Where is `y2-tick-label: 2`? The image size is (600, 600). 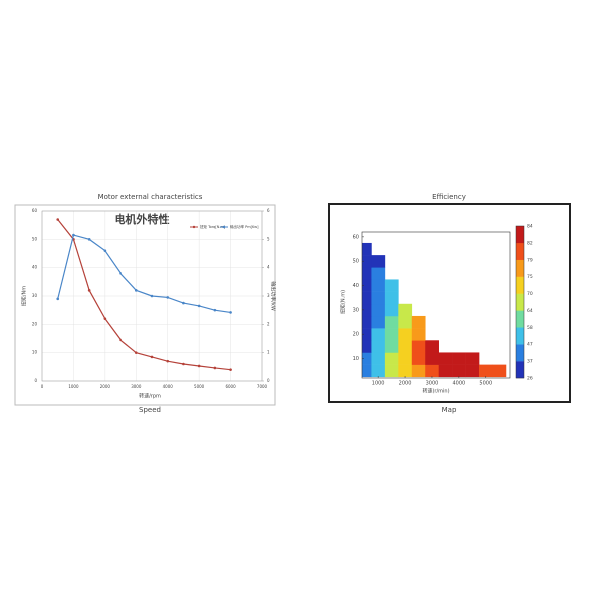
y2-tick-label: 2 is located at coordinates (268, 323).